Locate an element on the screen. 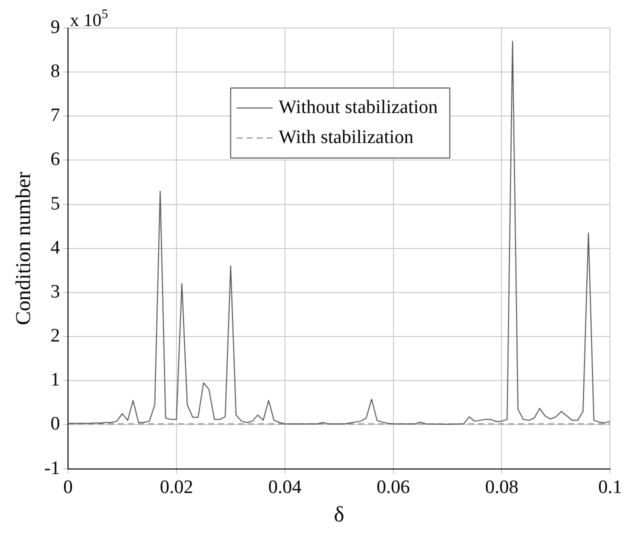  x-axis-title: δ is located at coordinates (339, 514).